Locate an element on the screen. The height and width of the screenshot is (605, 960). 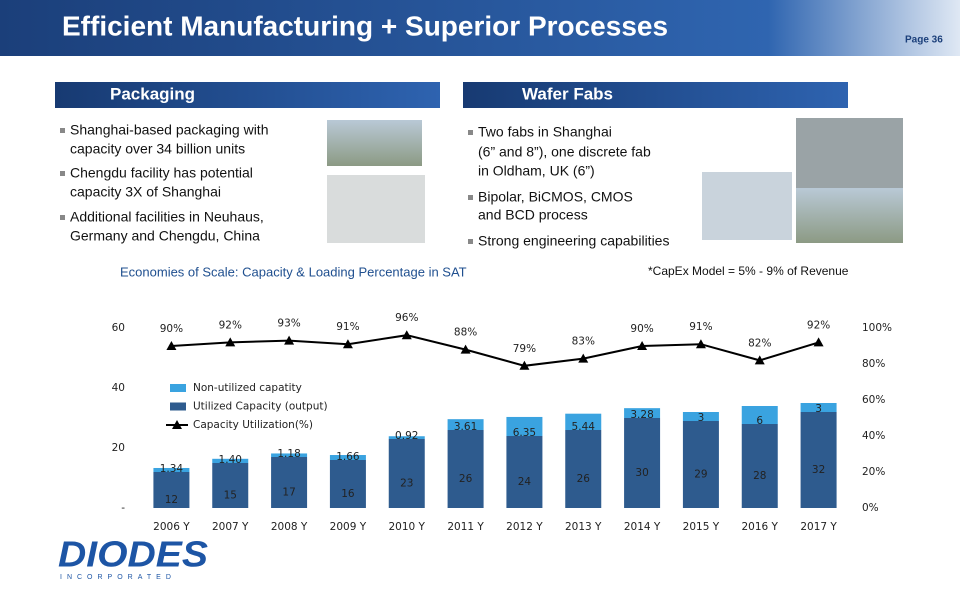
data-label: 28 is located at coordinates (759, 476).